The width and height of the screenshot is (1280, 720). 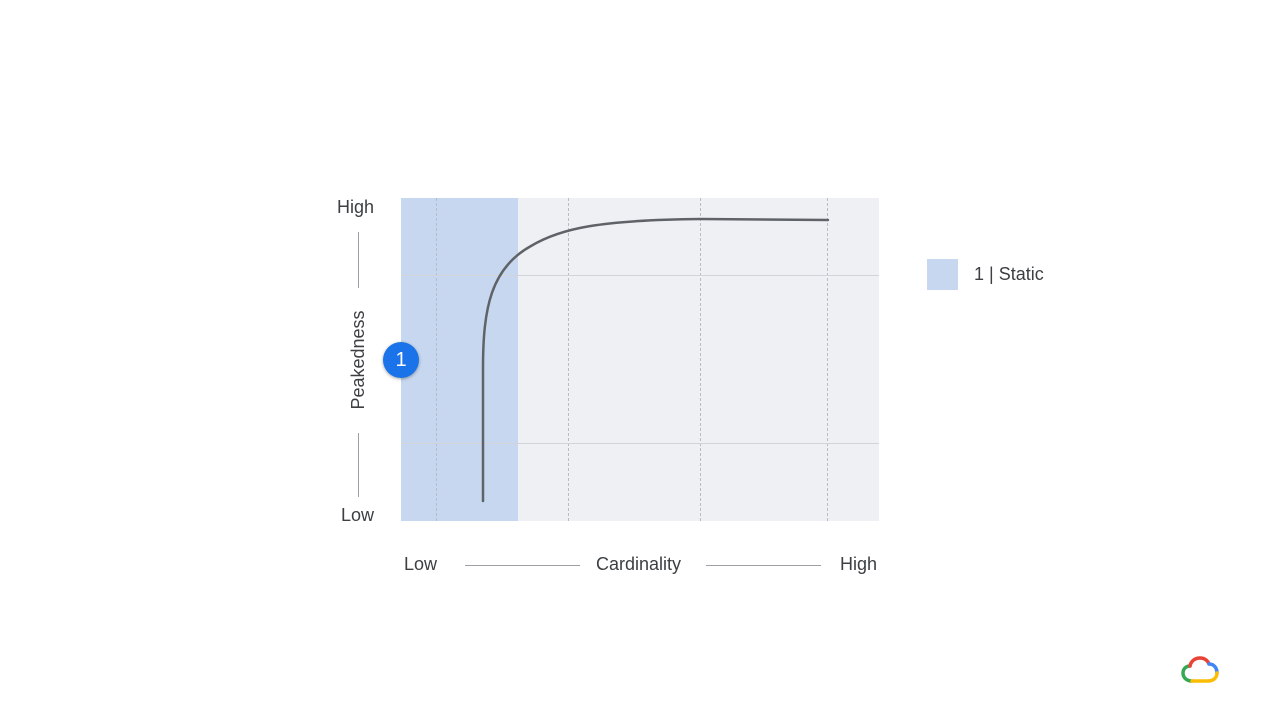 What do you see at coordinates (1009, 274) in the screenshot?
I see `legend-label-static: 1 | Static` at bounding box center [1009, 274].